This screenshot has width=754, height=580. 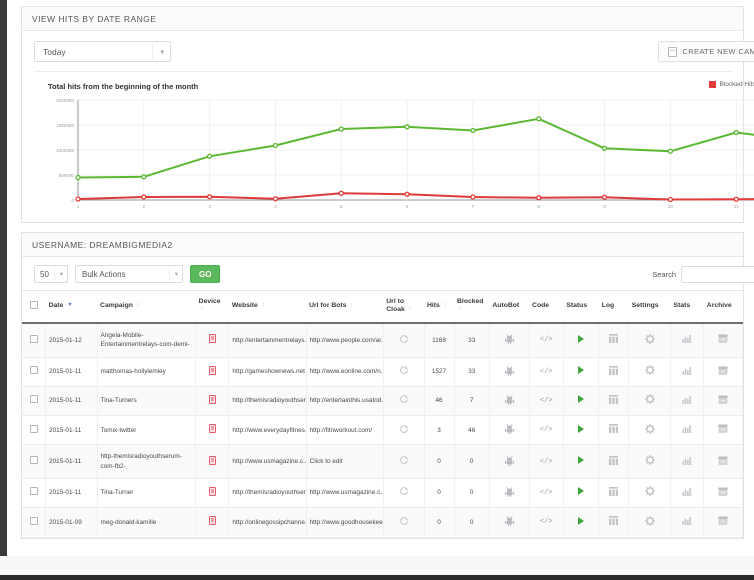 What do you see at coordinates (345, 461) in the screenshot?
I see `cell-url-for-bots: Click to edit` at bounding box center [345, 461].